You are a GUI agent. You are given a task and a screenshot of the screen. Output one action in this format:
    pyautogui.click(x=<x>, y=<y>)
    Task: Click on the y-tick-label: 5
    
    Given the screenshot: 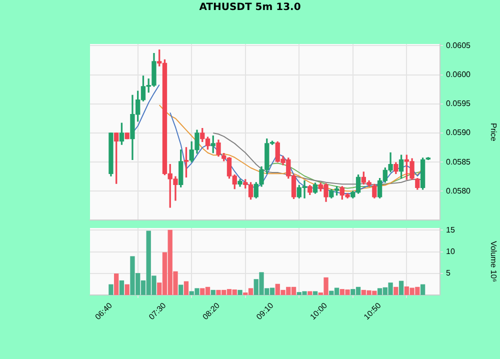 What is the action you would take?
    pyautogui.click(x=448, y=273)
    